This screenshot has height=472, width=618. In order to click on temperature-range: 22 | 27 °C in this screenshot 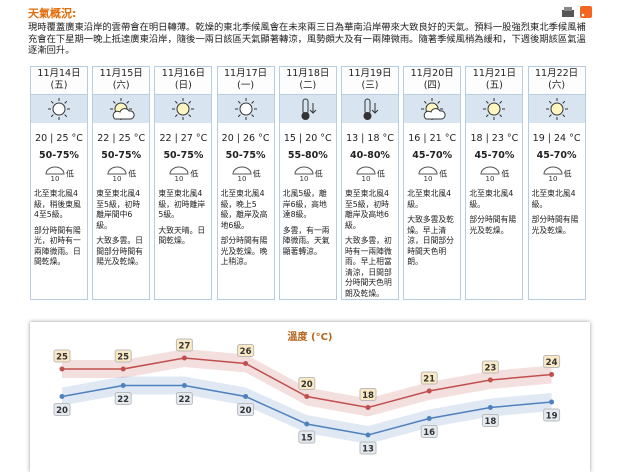, I will do `click(183, 138)`.